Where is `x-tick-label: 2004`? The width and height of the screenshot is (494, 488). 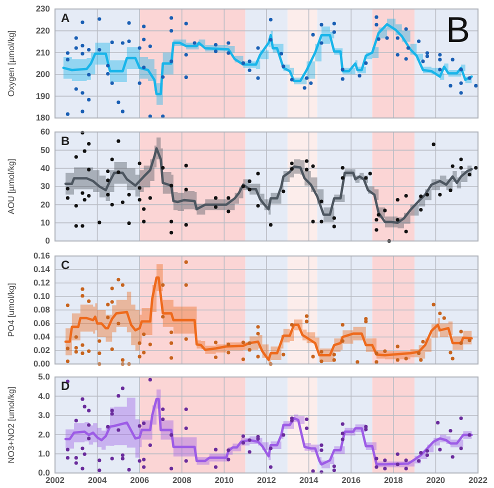
x-tick-label: 2004 is located at coordinates (98, 480).